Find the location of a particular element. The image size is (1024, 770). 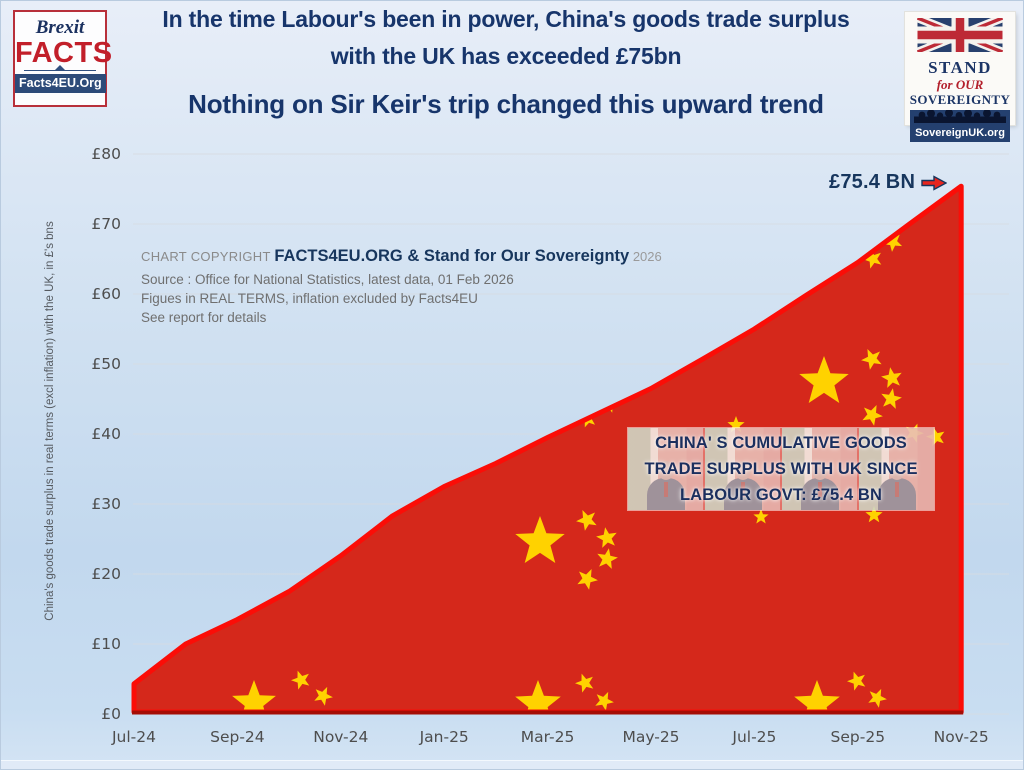

logo-site-box: Facts4EU.Org is located at coordinates (60, 83).